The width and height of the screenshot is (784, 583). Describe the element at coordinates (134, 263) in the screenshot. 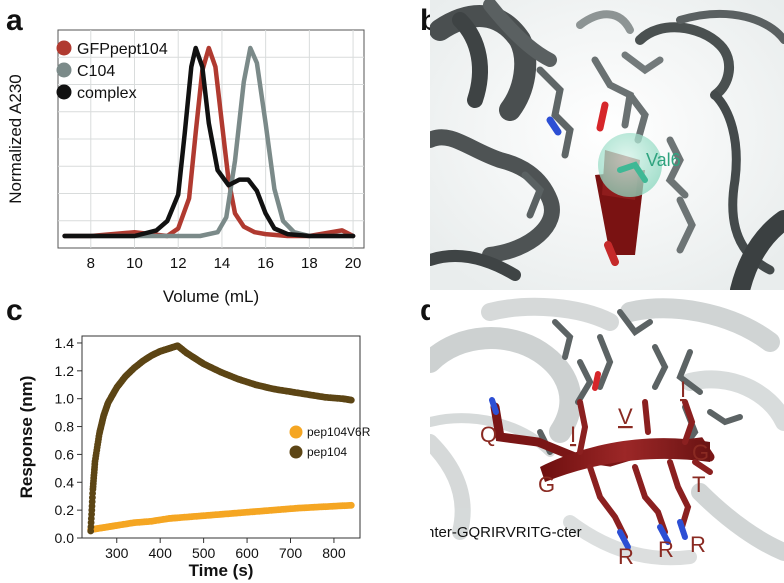

I see `chart-a-x-tick-label: 10` at that location.